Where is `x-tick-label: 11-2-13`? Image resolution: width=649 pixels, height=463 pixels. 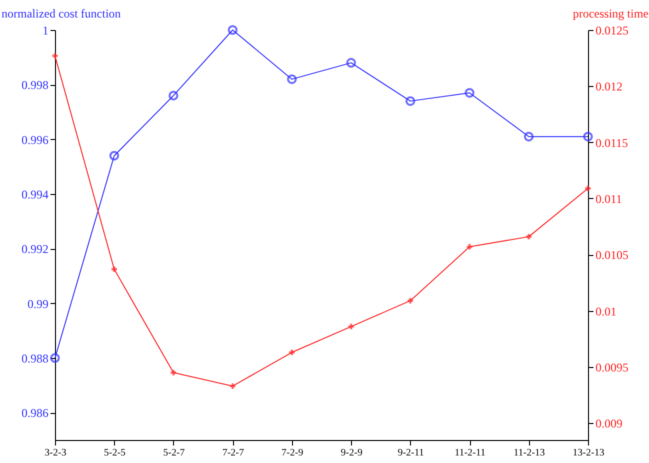
x-tick-label: 11-2-13 is located at coordinates (529, 453).